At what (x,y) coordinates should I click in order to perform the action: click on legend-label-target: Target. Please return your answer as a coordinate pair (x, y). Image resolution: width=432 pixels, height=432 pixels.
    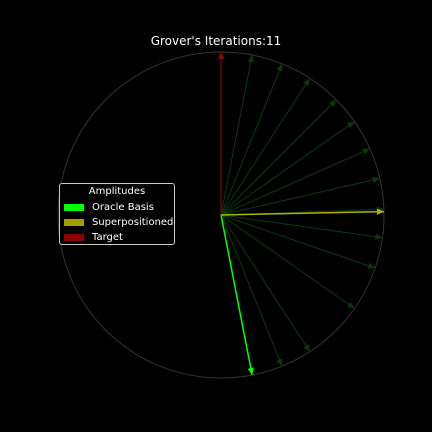
    Looking at the image, I should click on (107, 237).